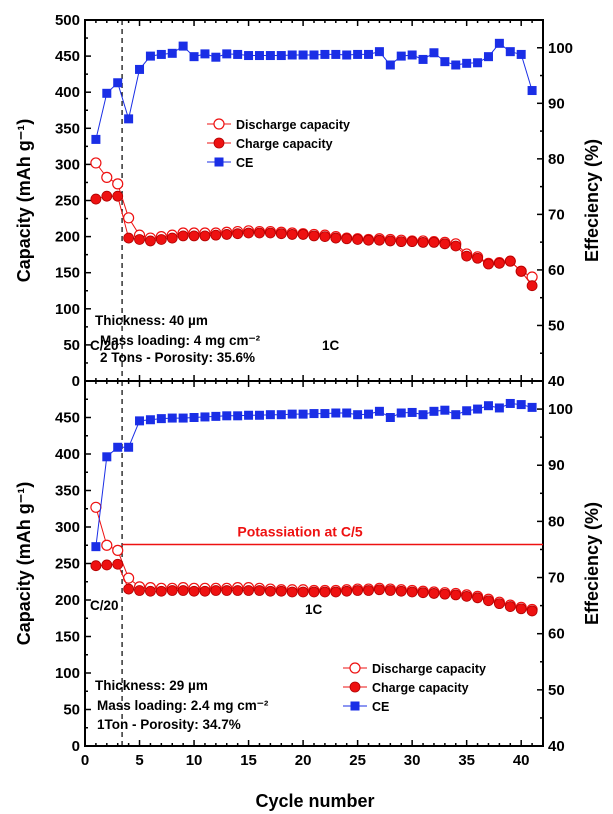 This screenshot has width=613, height=814. I want to click on porosity-note: 2 Tons - Porosity: 35.6%, so click(177, 357).